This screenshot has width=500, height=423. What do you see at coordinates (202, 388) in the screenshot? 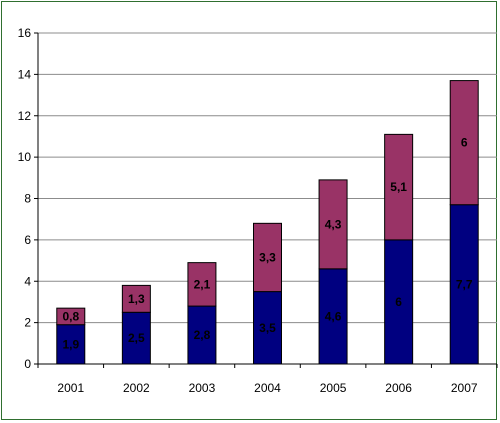
I see `x-tick-label: 2003` at bounding box center [202, 388].